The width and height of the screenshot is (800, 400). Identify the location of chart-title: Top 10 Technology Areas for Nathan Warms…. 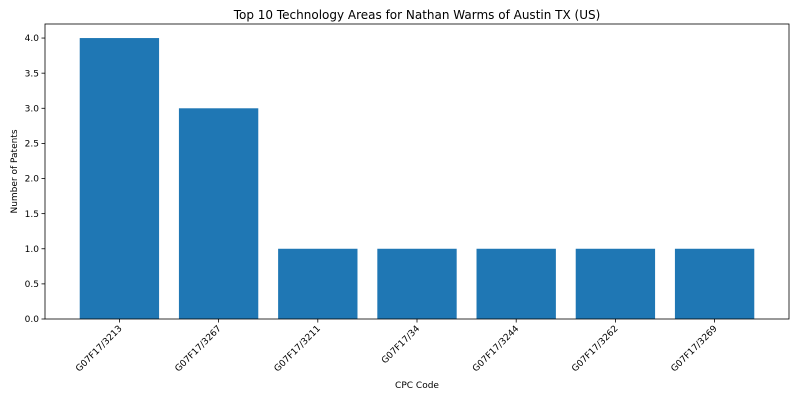
(417, 15).